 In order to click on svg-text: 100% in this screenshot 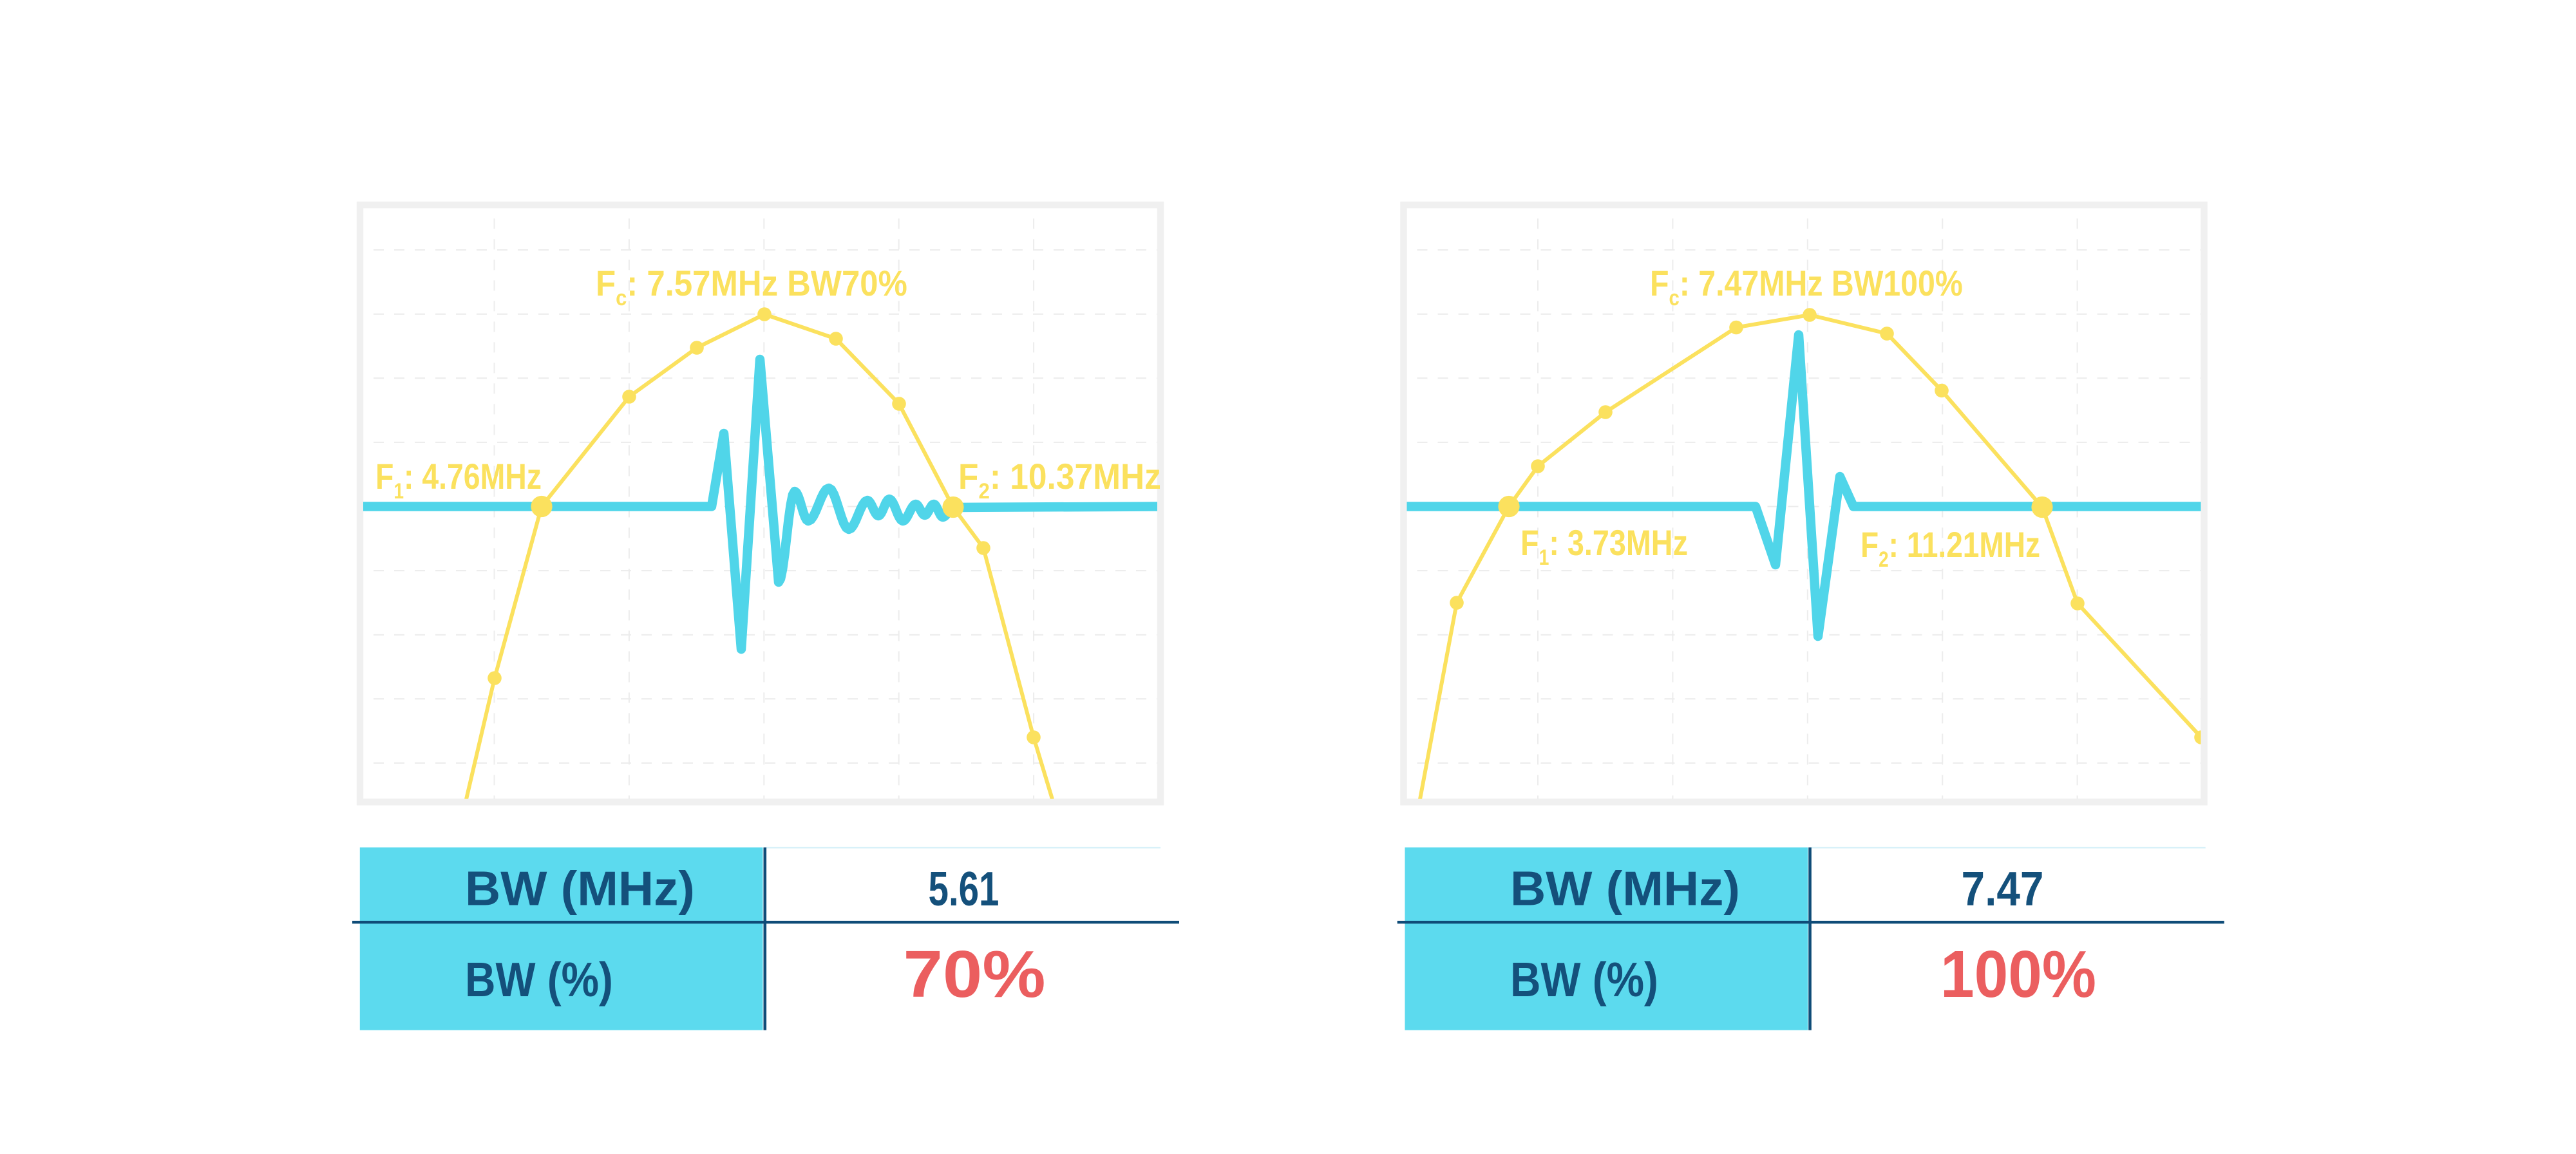, I will do `click(2018, 973)`.